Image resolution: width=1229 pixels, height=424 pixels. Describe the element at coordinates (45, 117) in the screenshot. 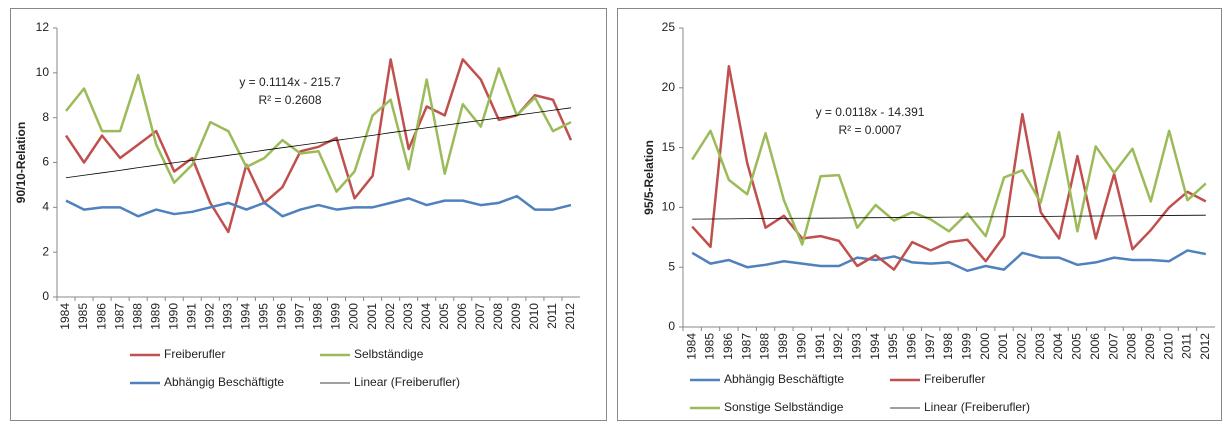

I see `y-tick-label: 8` at that location.